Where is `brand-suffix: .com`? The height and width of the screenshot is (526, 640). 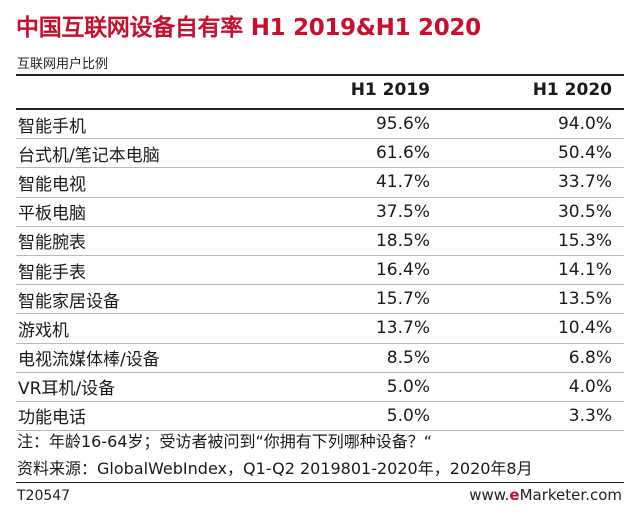 brand-suffix: .com is located at coordinates (603, 495).